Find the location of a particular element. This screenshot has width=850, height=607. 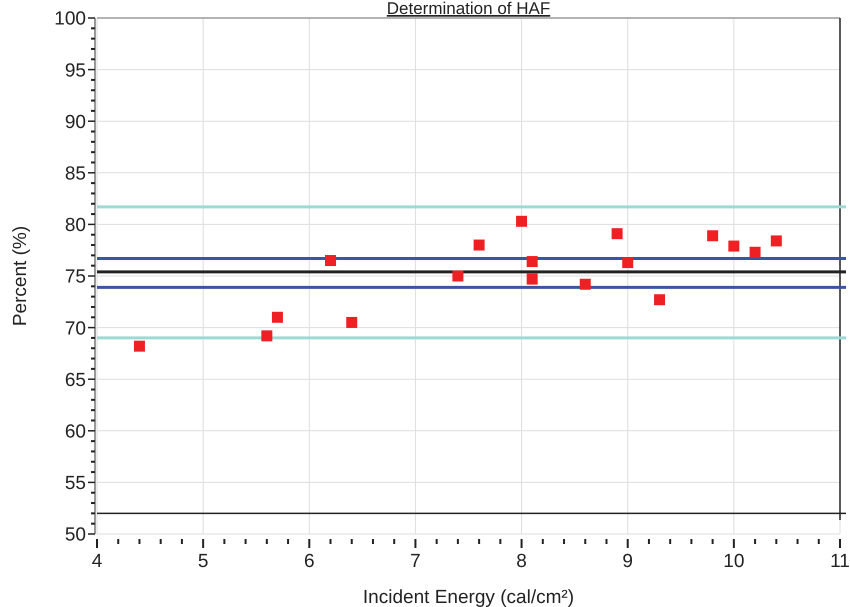

y-tick-label: 75 is located at coordinates (75, 277).